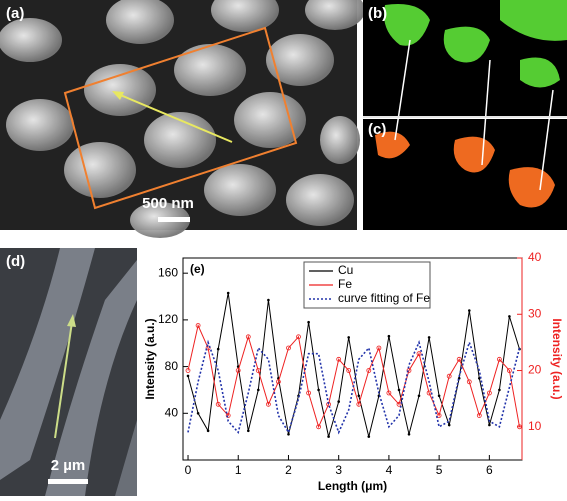 This screenshot has width=567, height=501. Describe the element at coordinates (535, 257) in the screenshot. I see `y2-tick-label: 40` at that location.